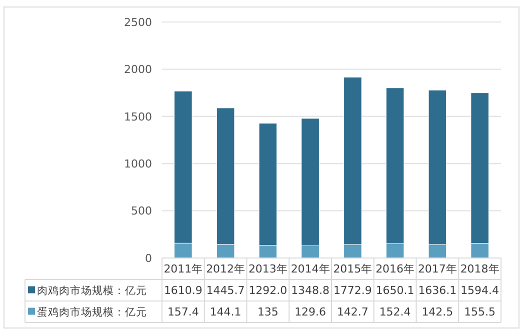 The height and width of the screenshot is (336, 524). I want to click on data-label: 129.6, so click(310, 312).